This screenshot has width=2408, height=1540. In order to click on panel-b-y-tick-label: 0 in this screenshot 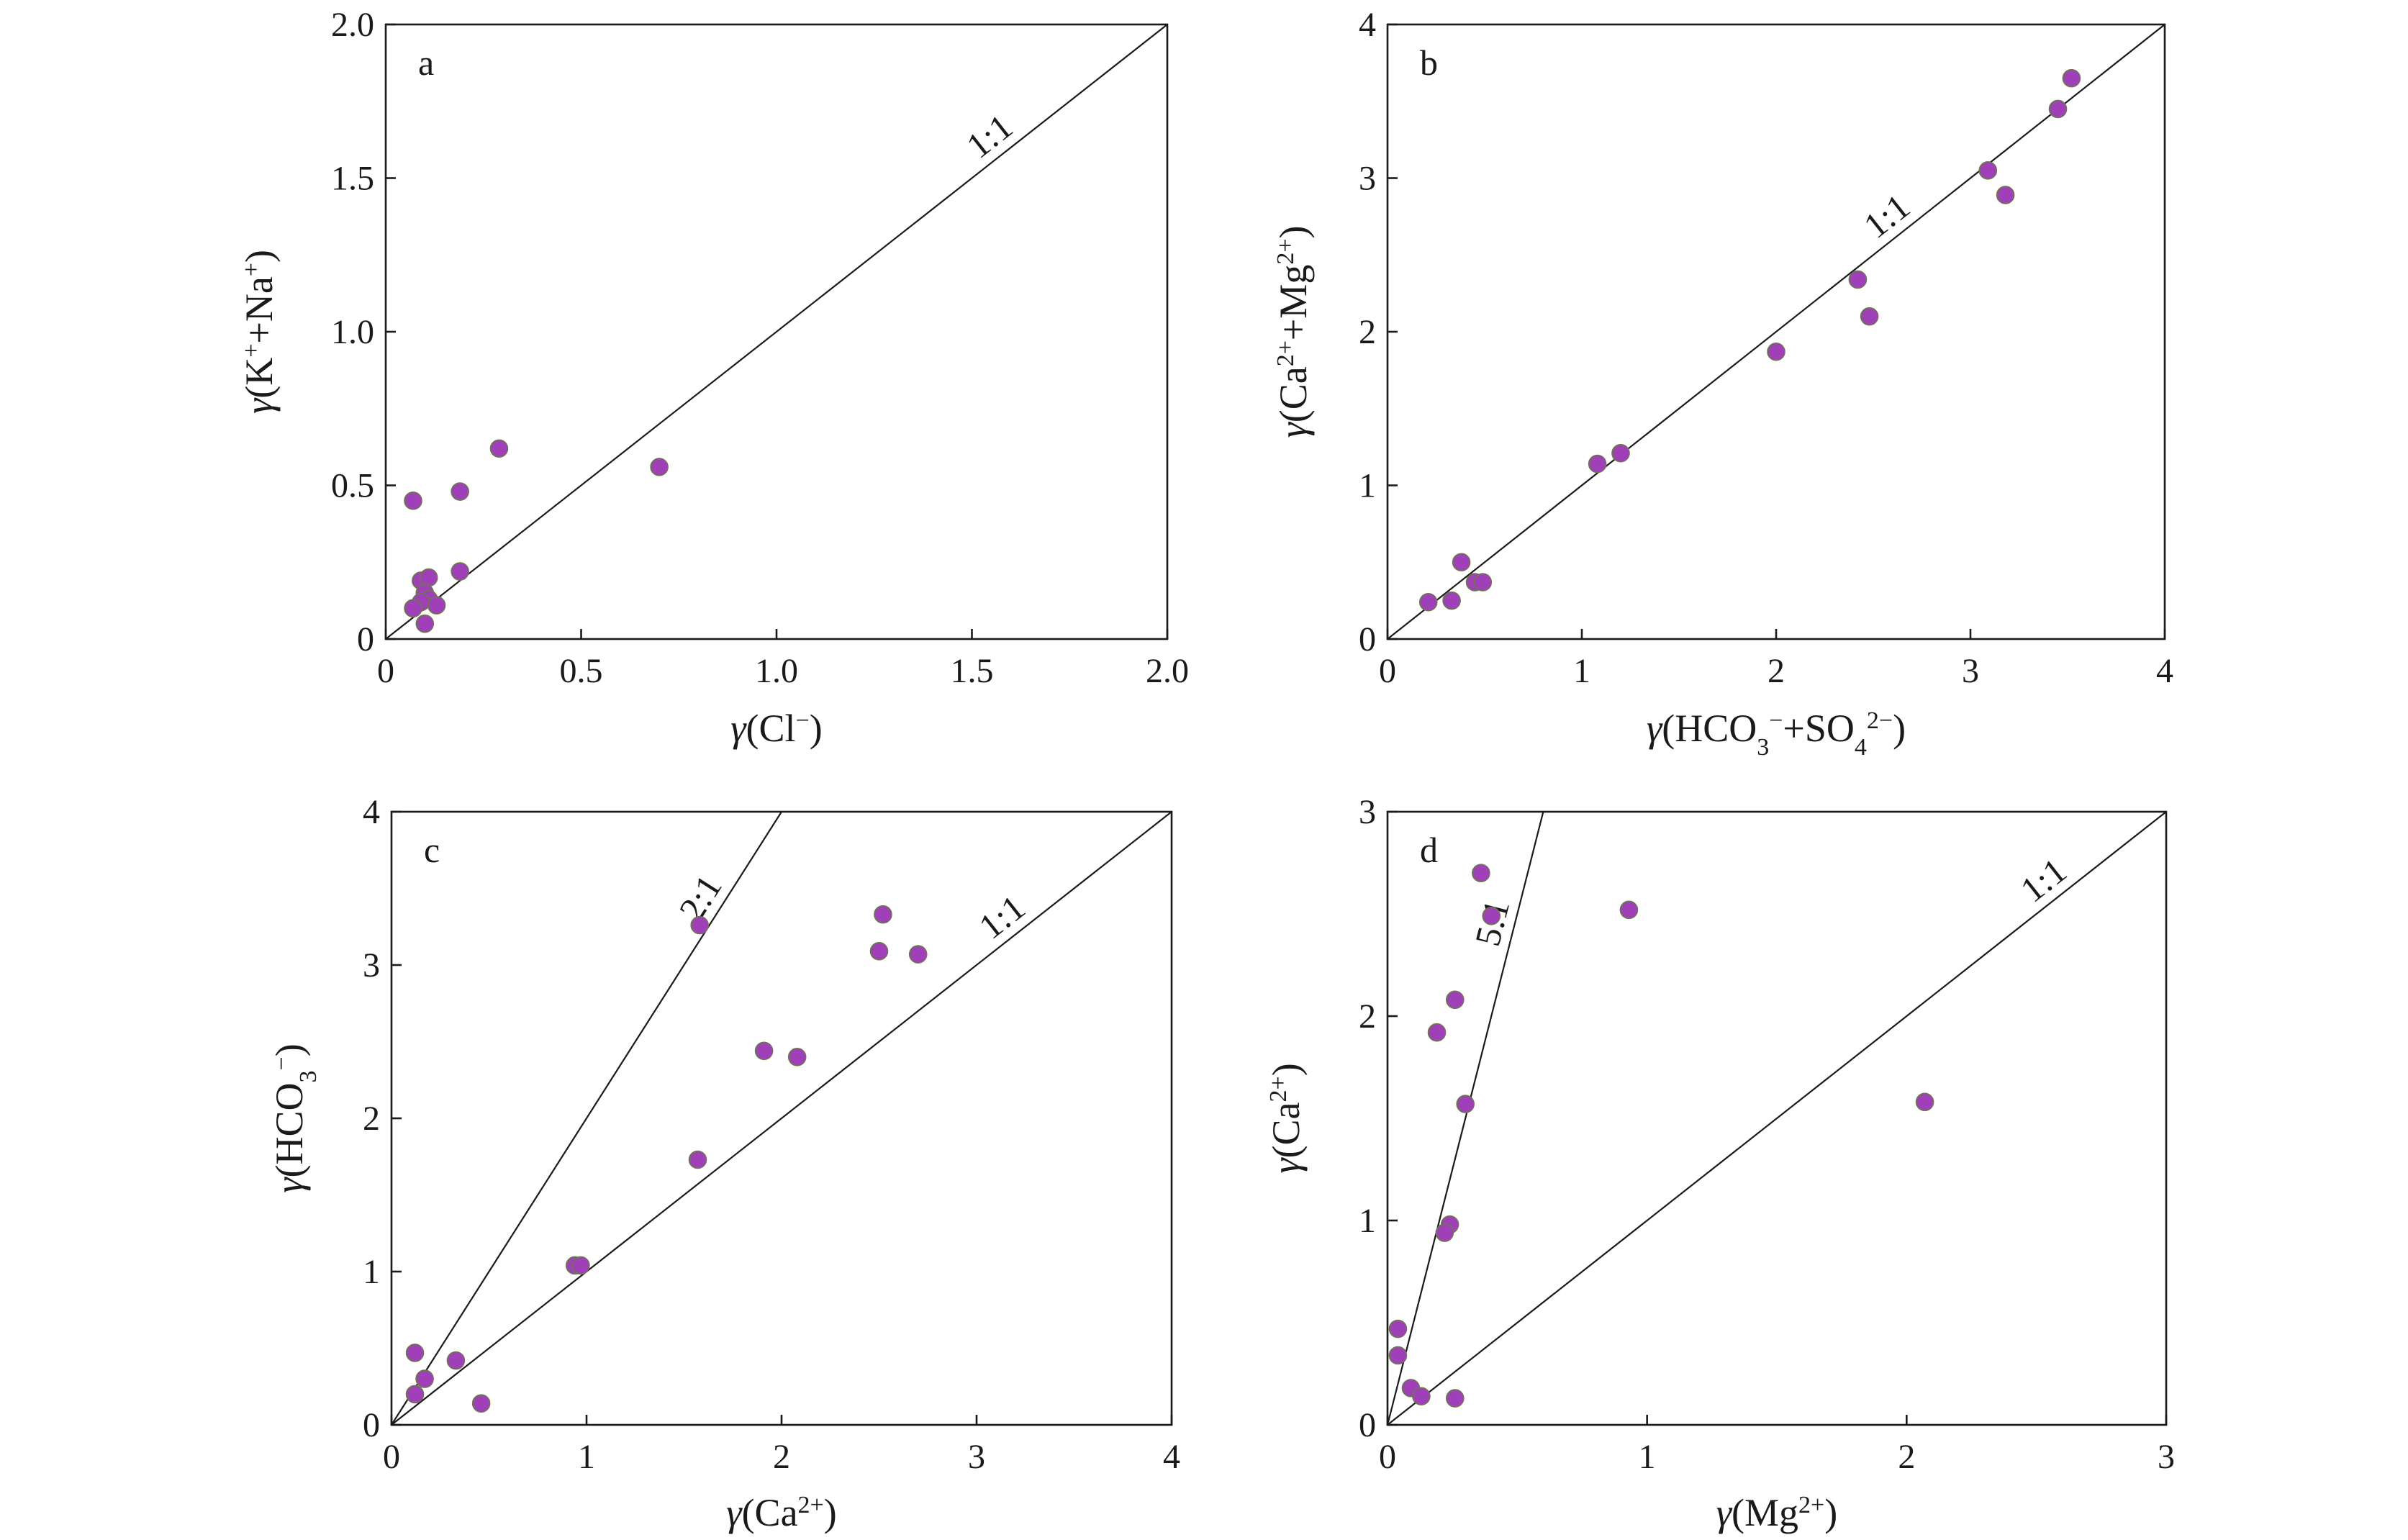, I will do `click(1367, 639)`.